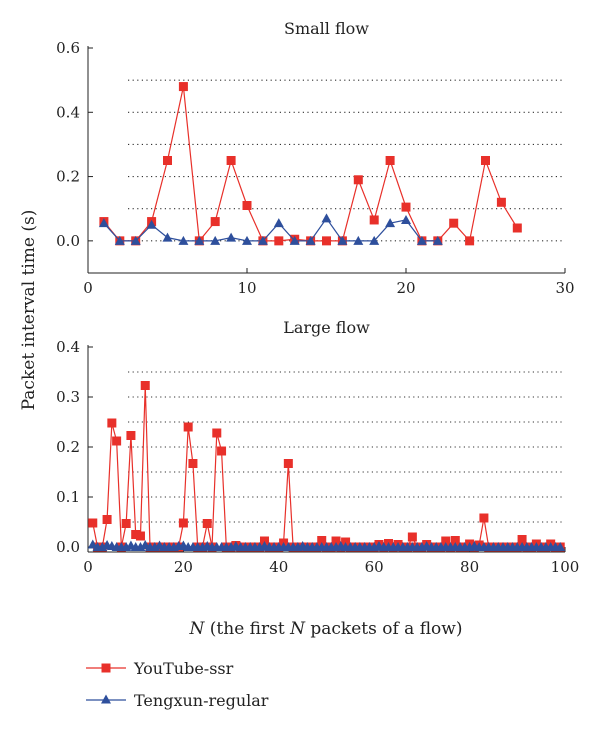 Image resolution: width=600 pixels, height=732 pixels. Describe the element at coordinates (106, 668) in the screenshot. I see `legend-youtube-marker` at that location.